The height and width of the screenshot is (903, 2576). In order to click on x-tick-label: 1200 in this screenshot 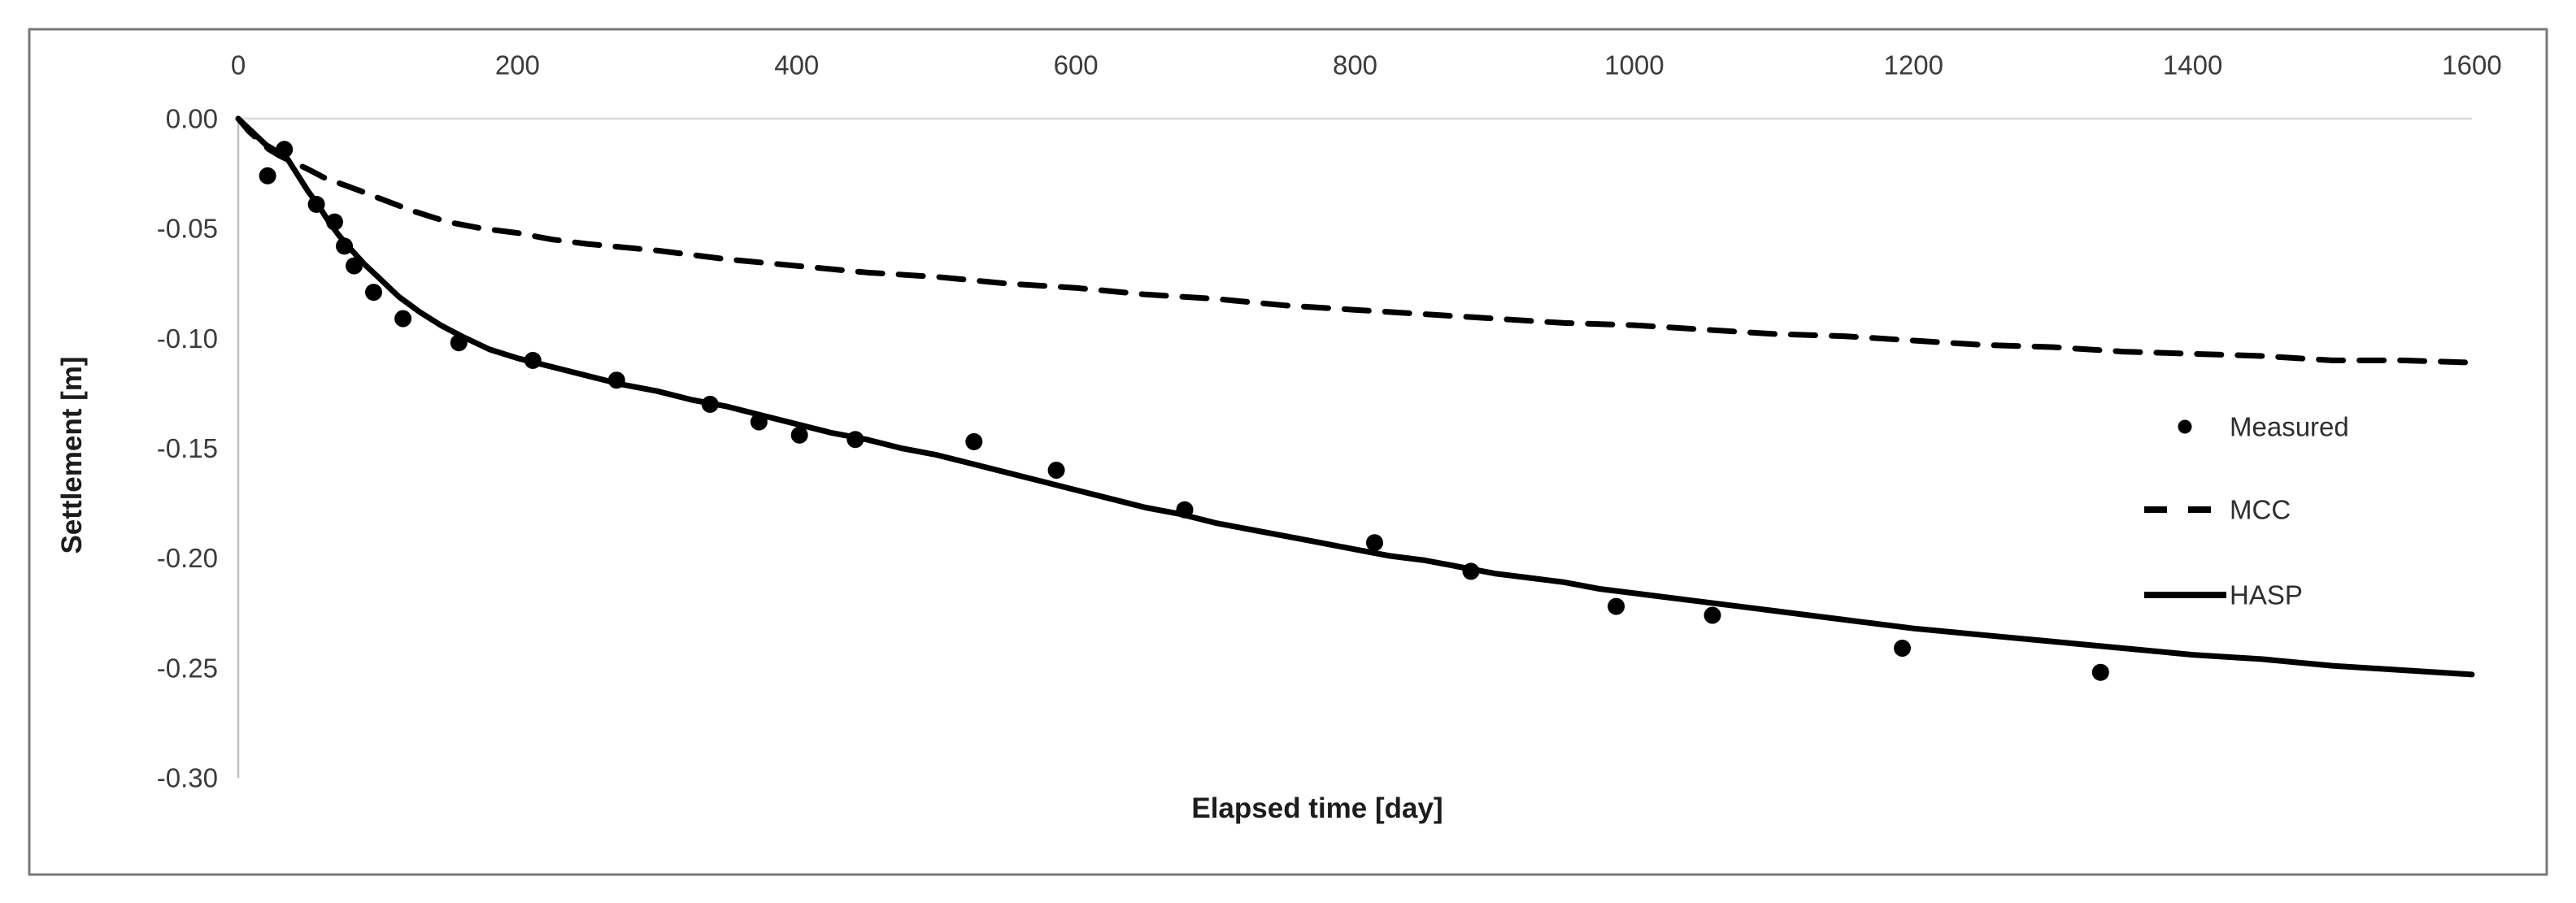, I will do `click(1914, 65)`.